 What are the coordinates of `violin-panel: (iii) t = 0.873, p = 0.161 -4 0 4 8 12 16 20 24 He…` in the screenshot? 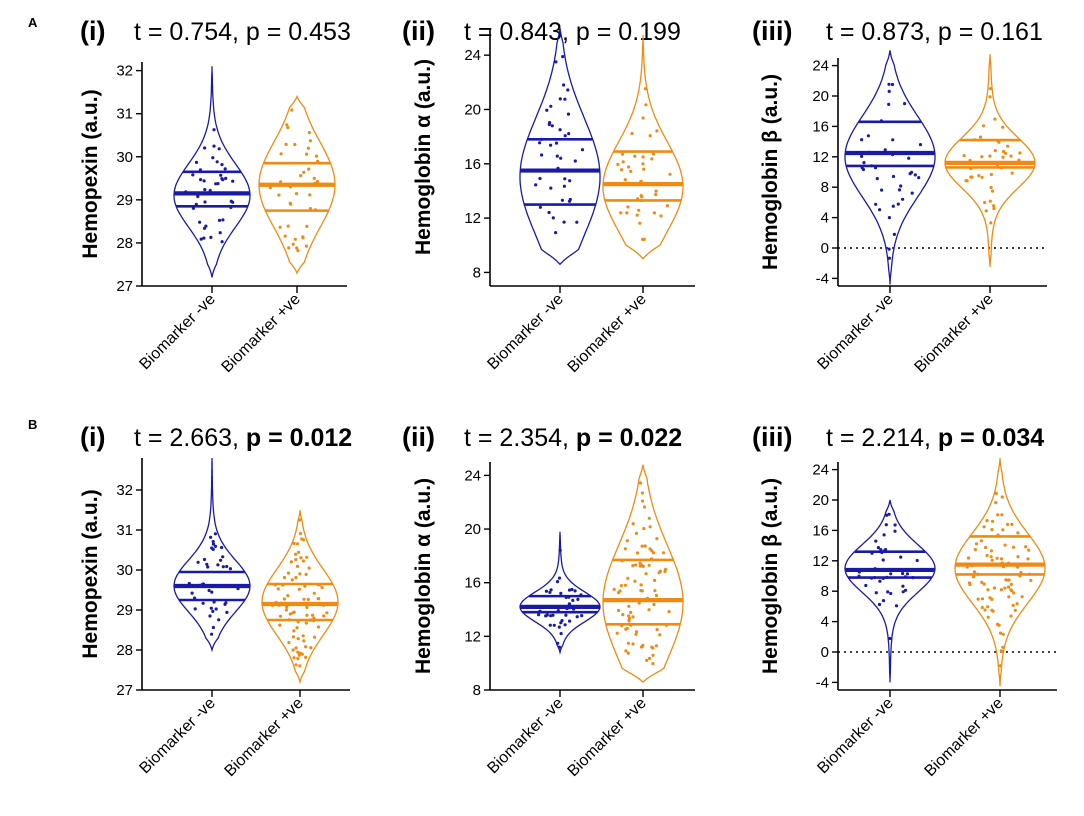 It's located at (899, 196).